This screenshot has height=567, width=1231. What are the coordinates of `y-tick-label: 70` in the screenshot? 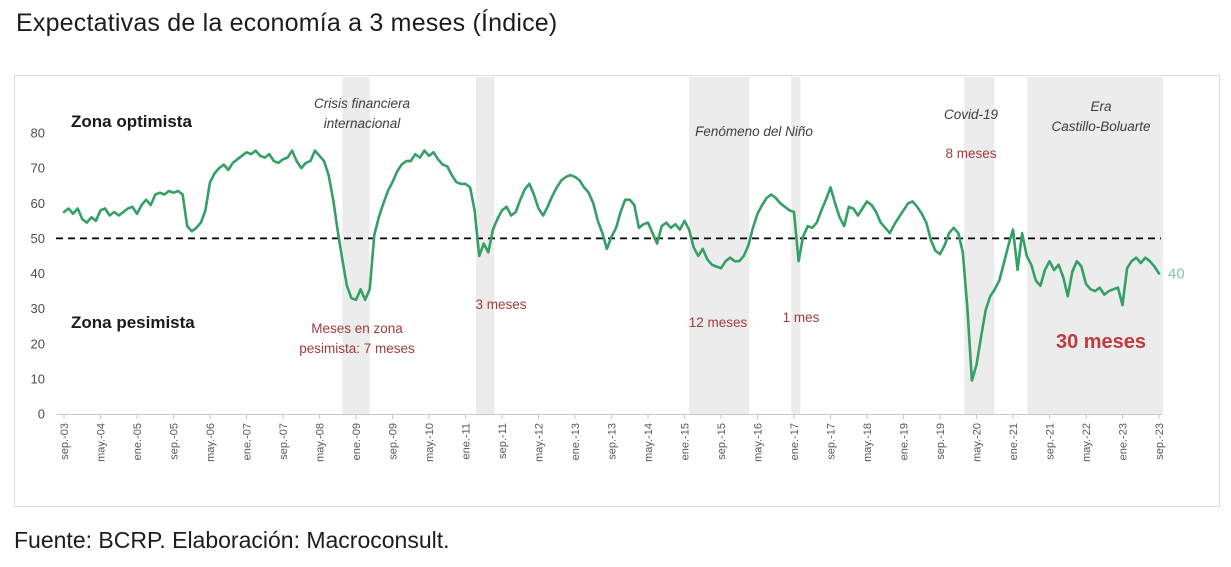 It's located at (38, 168).